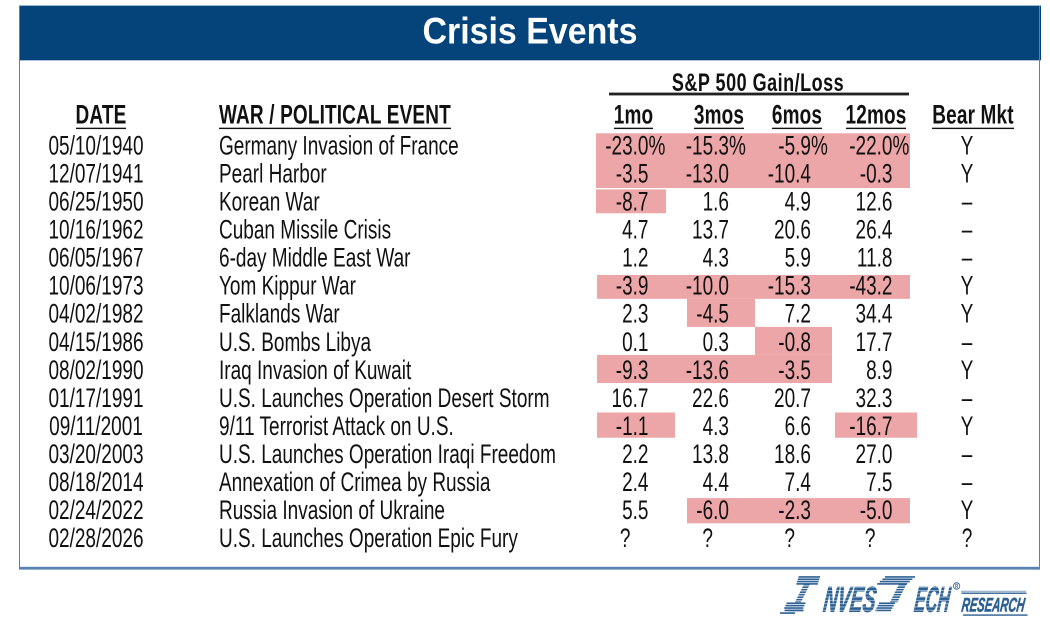  What do you see at coordinates (993, 604) in the screenshot?
I see `svg-text: RESEARCH` at bounding box center [993, 604].